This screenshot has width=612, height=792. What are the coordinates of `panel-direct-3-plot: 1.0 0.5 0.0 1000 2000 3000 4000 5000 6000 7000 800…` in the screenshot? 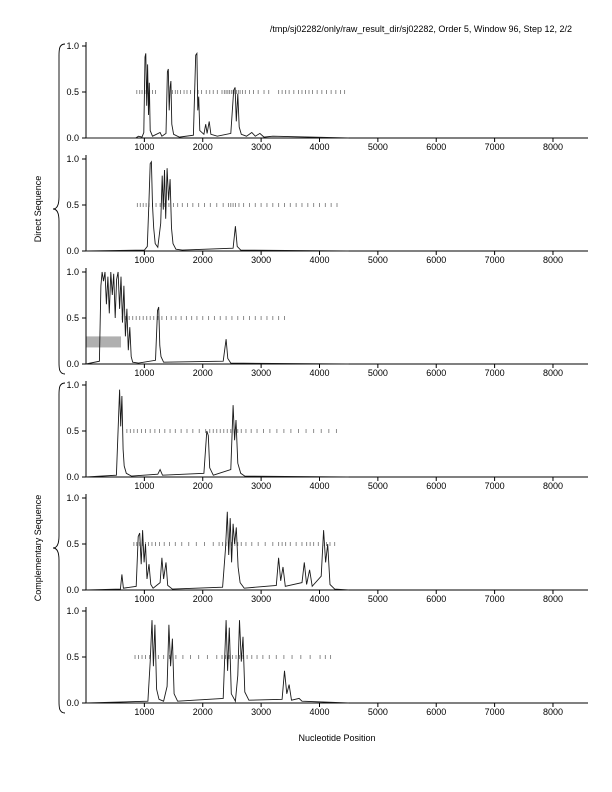 It's located at (327, 322).